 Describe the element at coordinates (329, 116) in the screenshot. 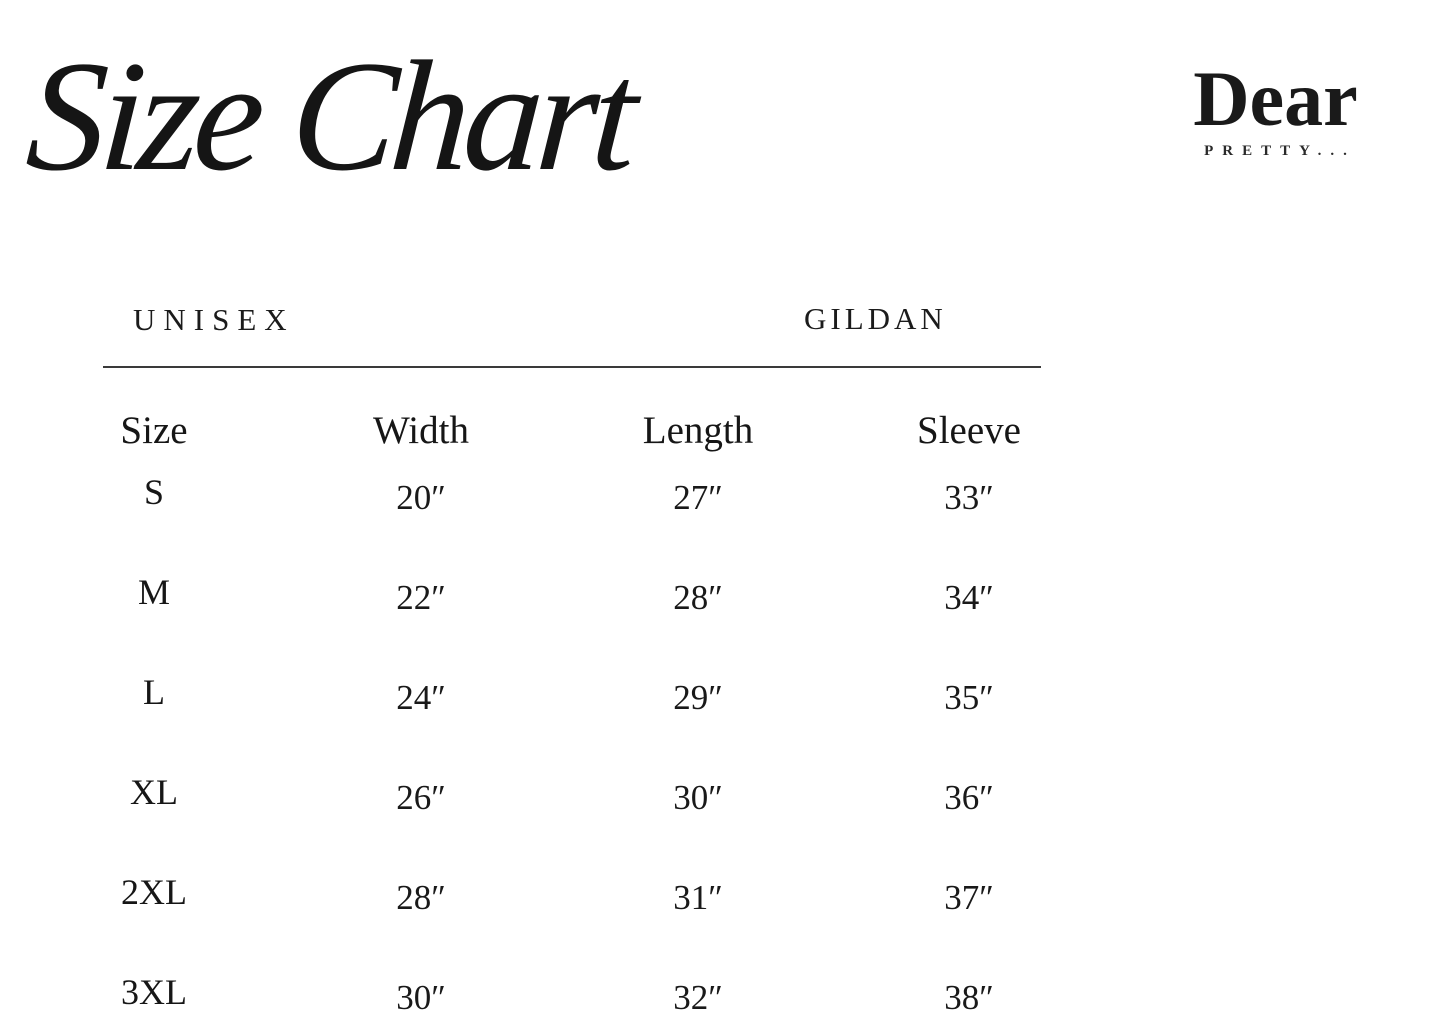

I see `page-title: Size Chart` at that location.